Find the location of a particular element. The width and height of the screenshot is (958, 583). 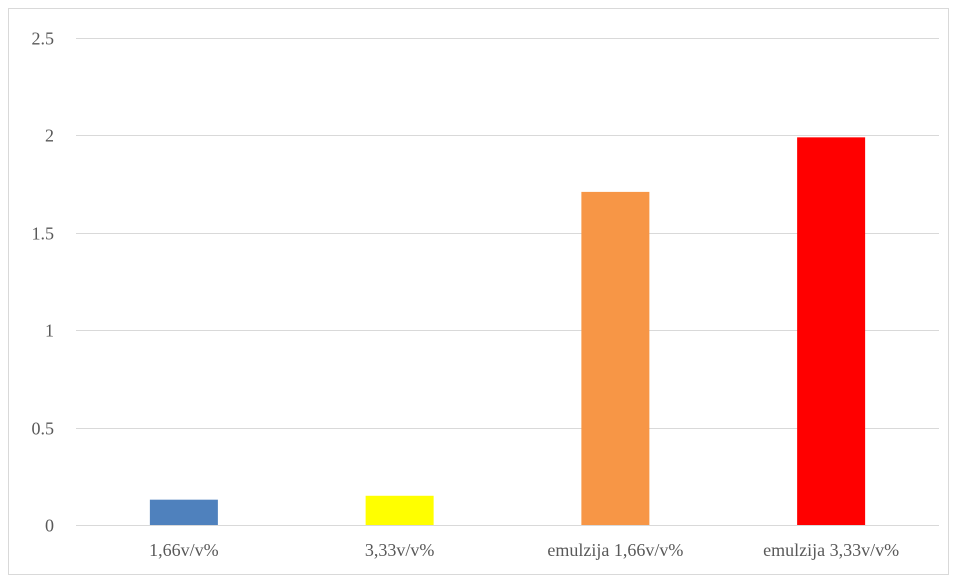

y-tick-label: 0.5 is located at coordinates (43, 429).